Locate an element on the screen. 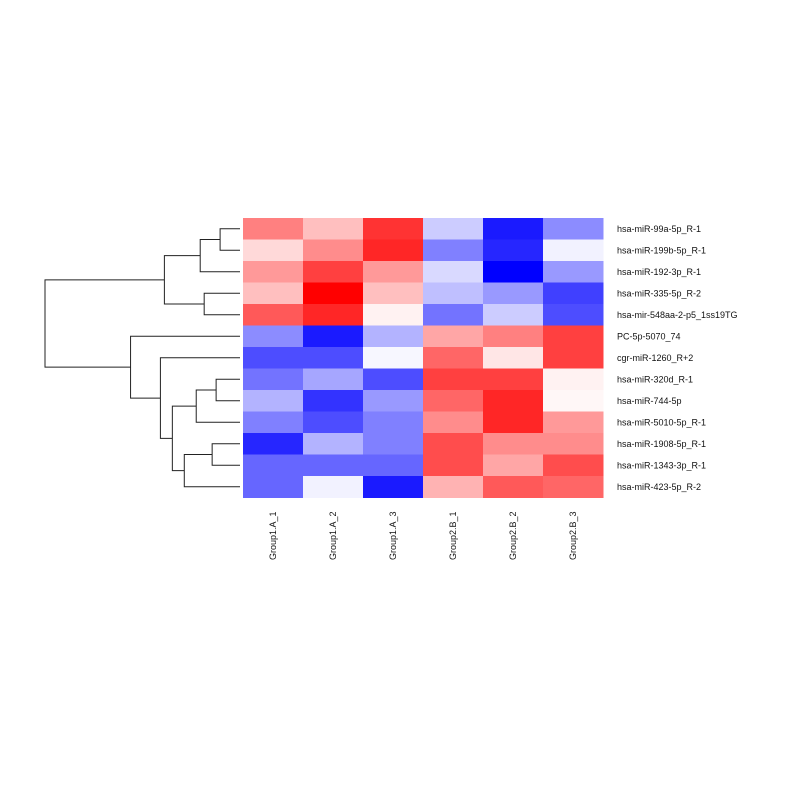  column-label: Group2.B_2 is located at coordinates (513, 536).